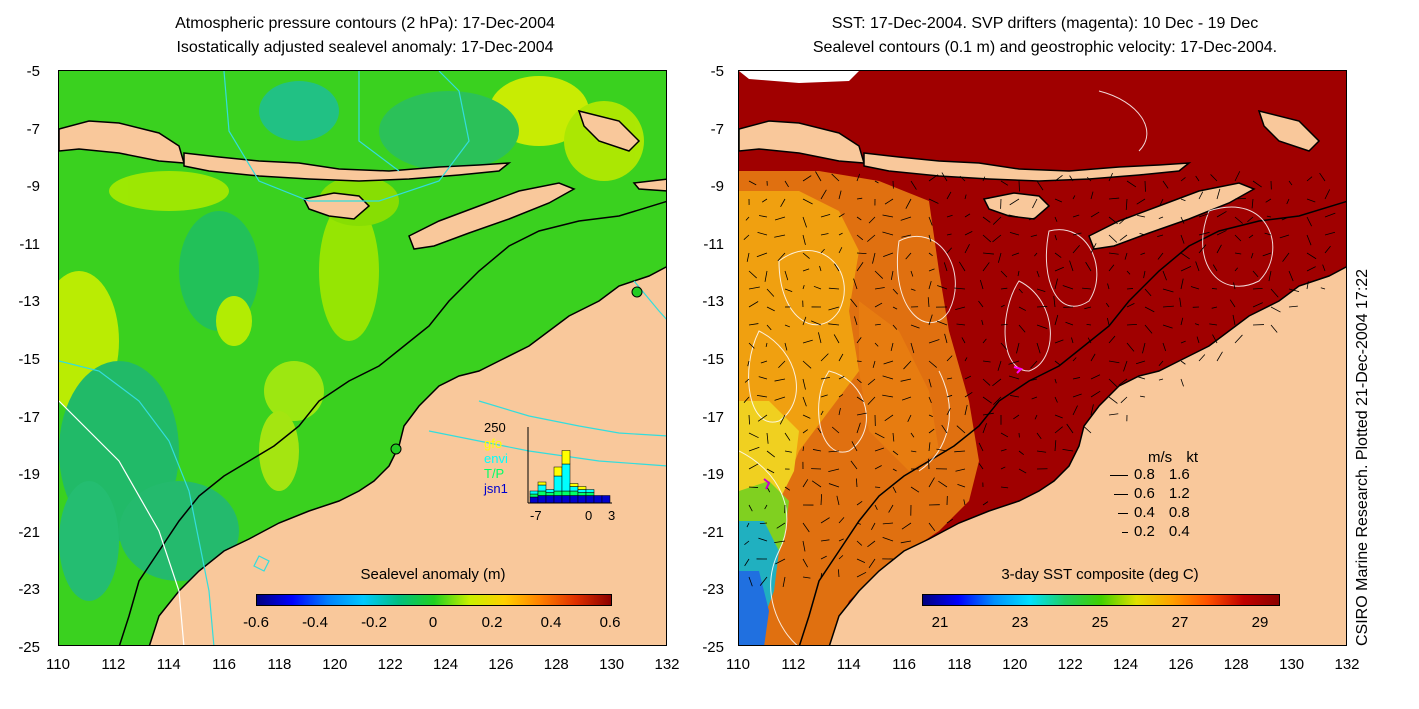  What do you see at coordinates (29, 475) in the screenshot?
I see `y-tick-label: -19` at bounding box center [29, 475].